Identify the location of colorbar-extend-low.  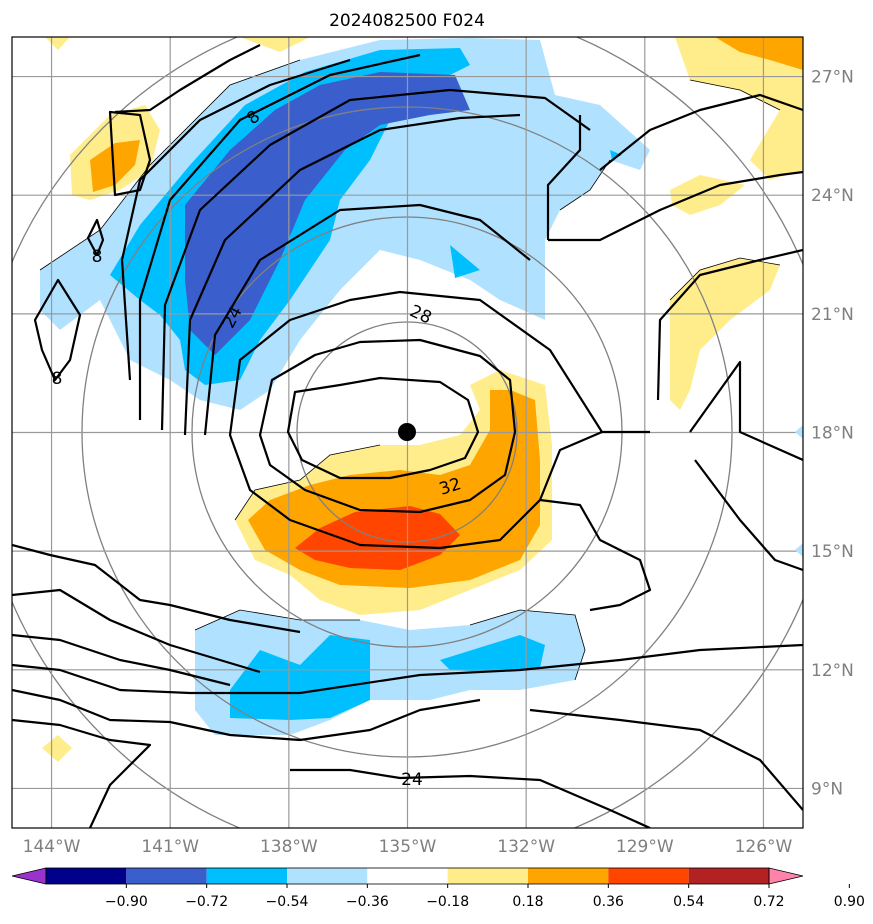
(29, 876).